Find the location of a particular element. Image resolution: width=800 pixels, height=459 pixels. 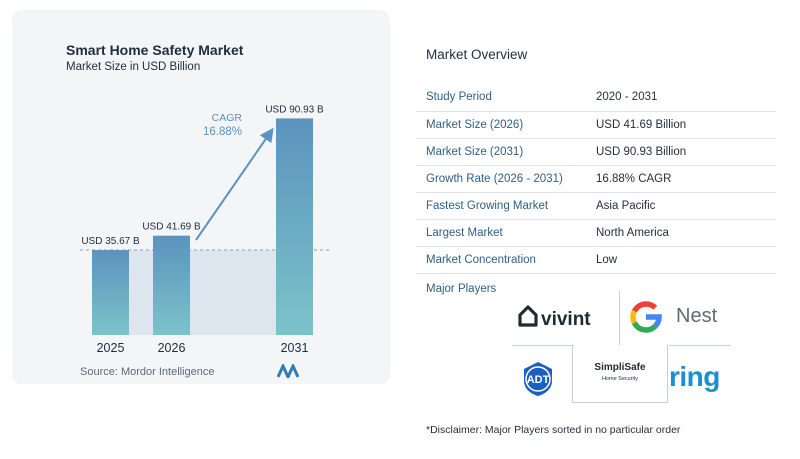

bar-2031 is located at coordinates (294, 226).